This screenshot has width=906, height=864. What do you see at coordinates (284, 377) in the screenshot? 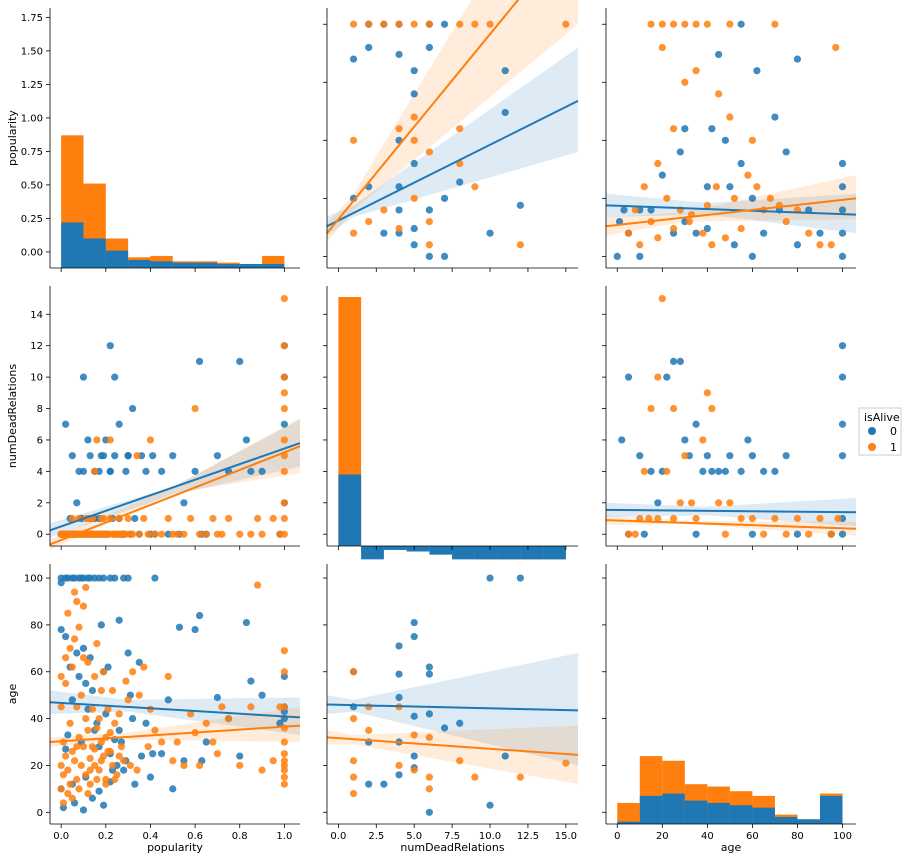
I see `point-popularity|numDeadRelations-1-83` at bounding box center [284, 377].